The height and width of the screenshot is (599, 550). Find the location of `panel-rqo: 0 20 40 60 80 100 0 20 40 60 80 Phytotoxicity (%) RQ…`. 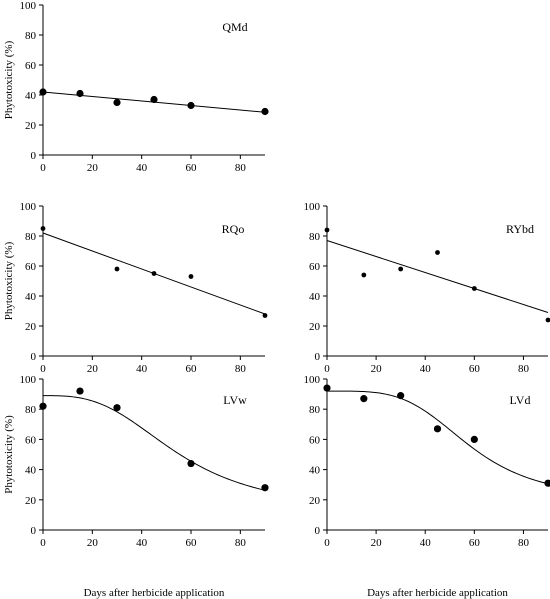

panel-rqo: 0 20 40 60 80 100 0 20 40 60 80 Phytotoxicity (%) RQ… is located at coordinates (135, 288).